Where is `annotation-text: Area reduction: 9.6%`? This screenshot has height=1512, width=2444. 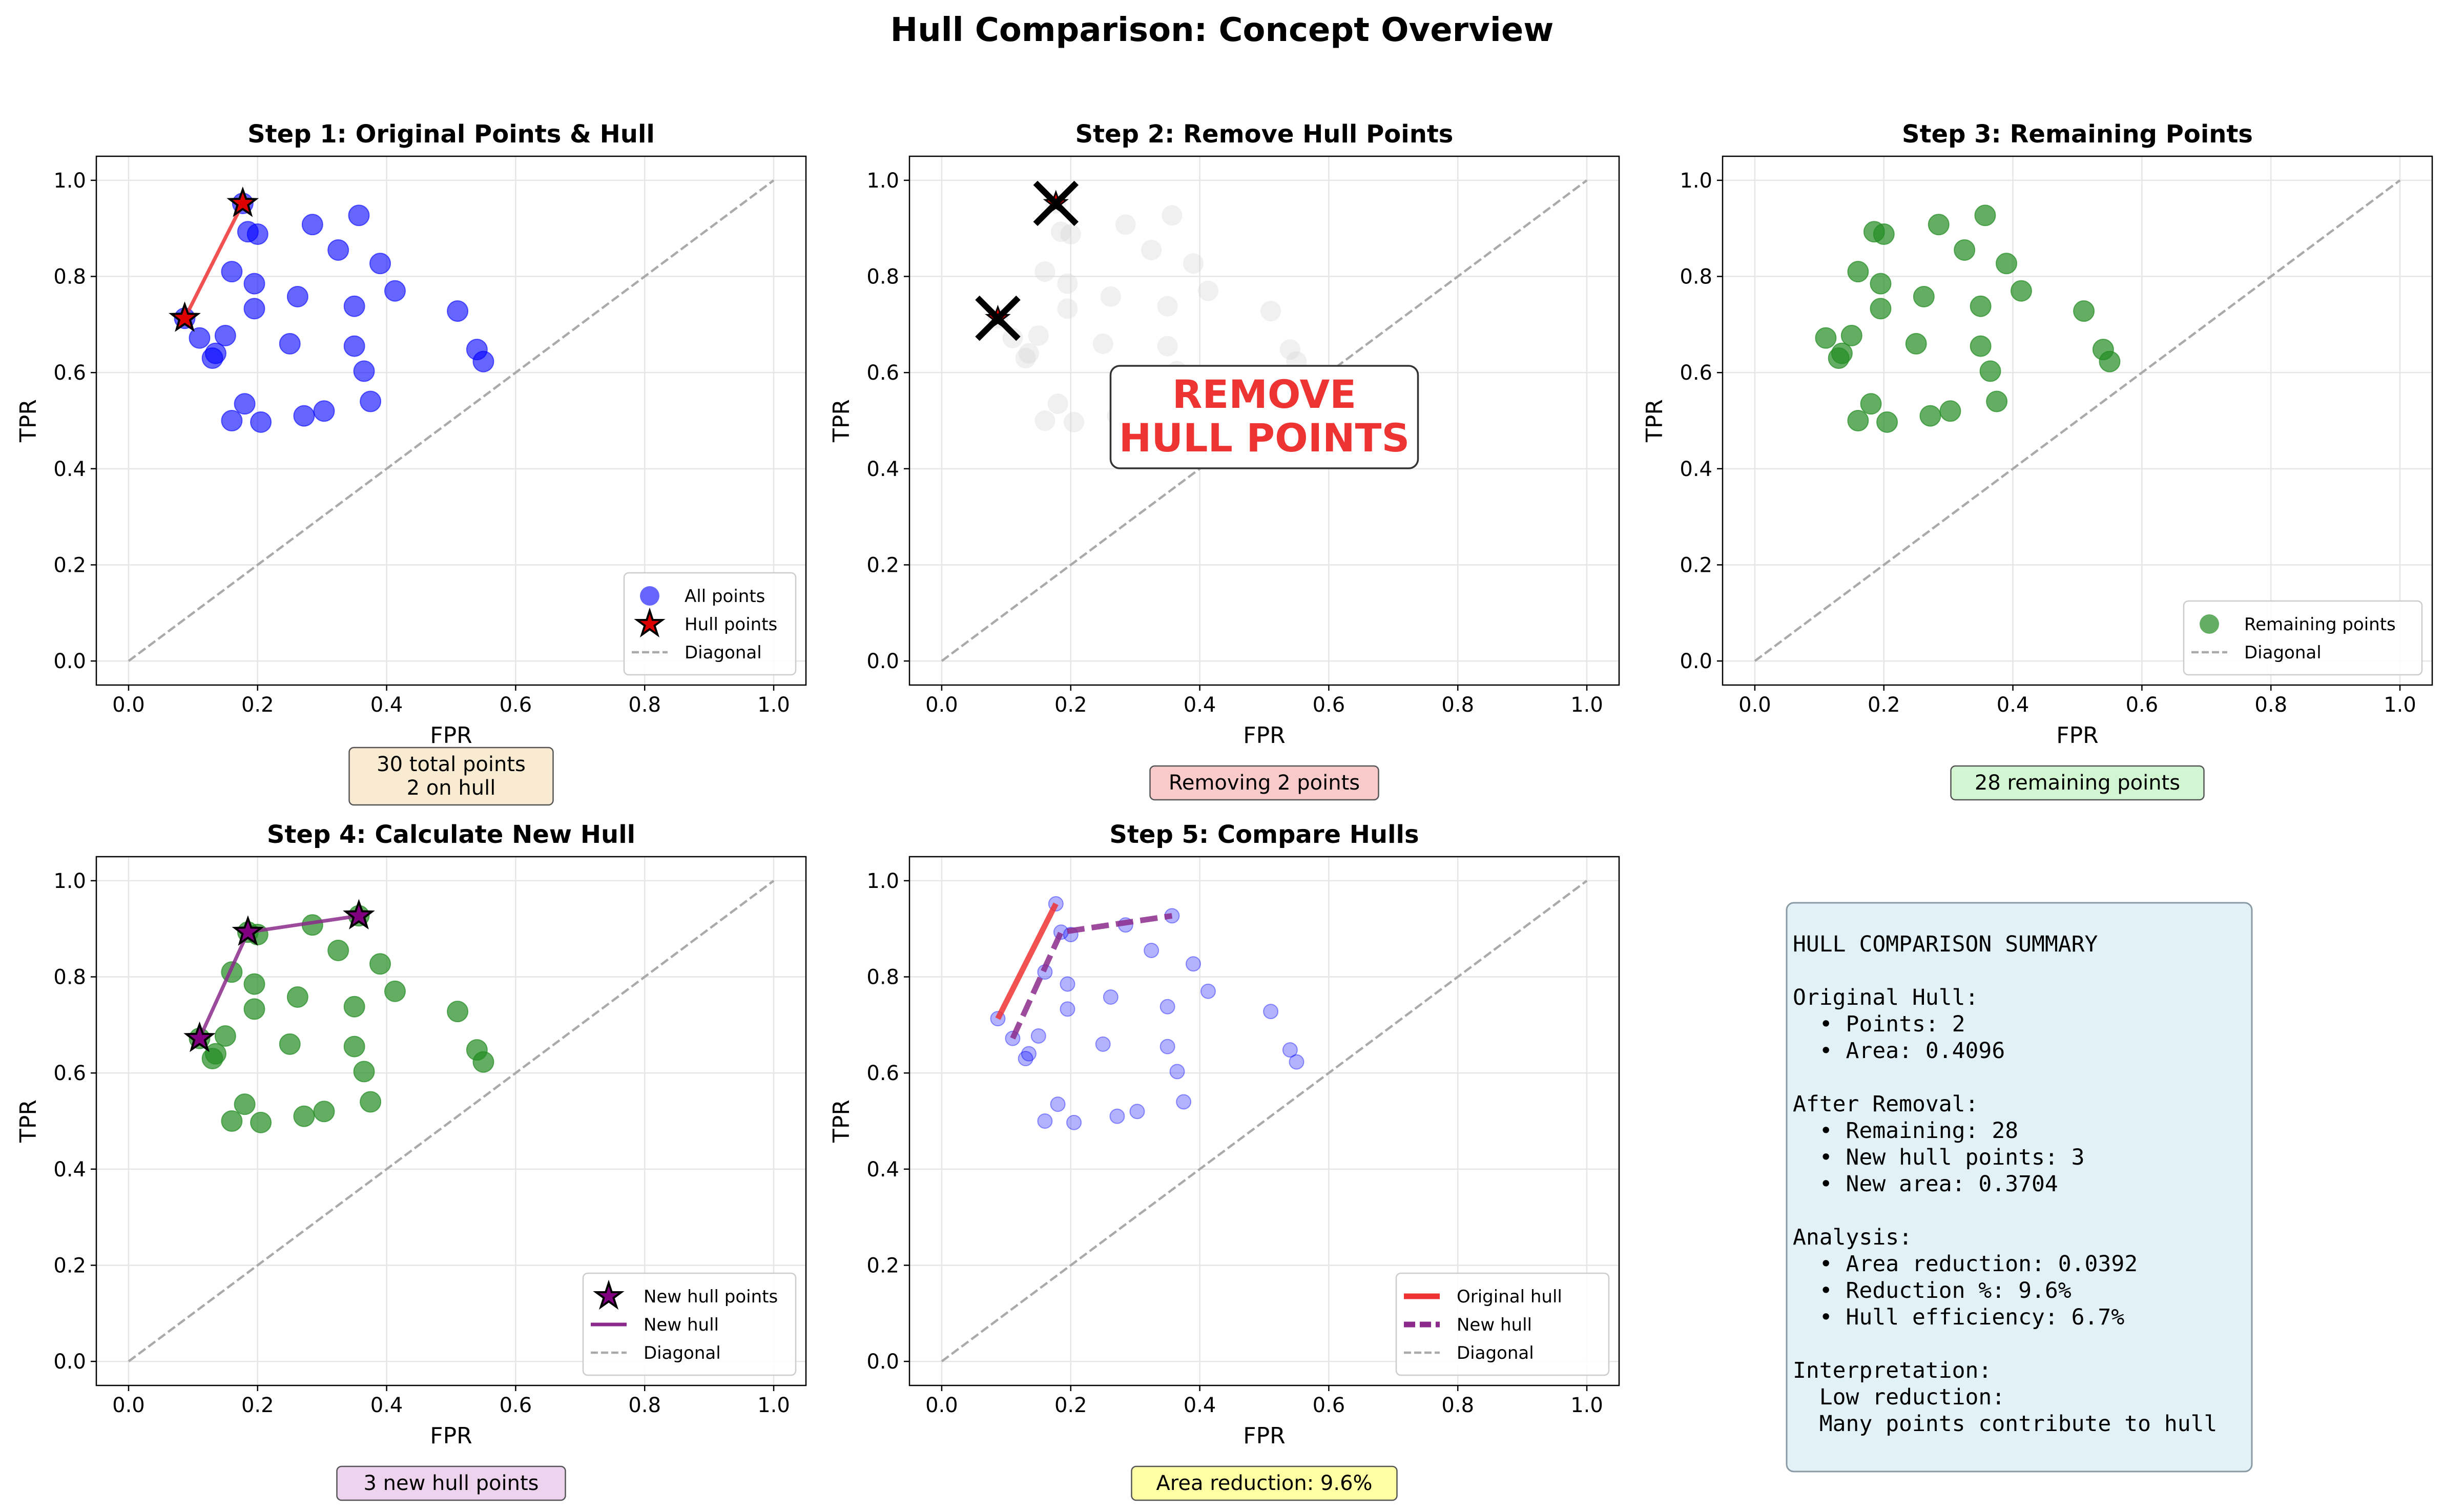
annotation-text: Area reduction: 9.6% is located at coordinates (1264, 1483).